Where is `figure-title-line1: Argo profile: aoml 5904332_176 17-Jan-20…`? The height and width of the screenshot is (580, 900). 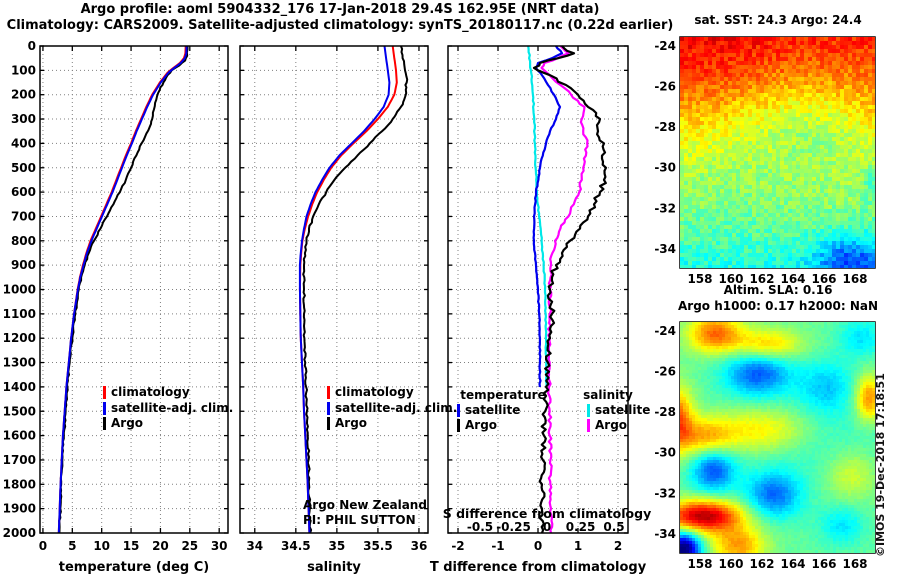 figure-title-line1: Argo profile: aoml 5904332_176 17-Jan-20… is located at coordinates (340, 9).